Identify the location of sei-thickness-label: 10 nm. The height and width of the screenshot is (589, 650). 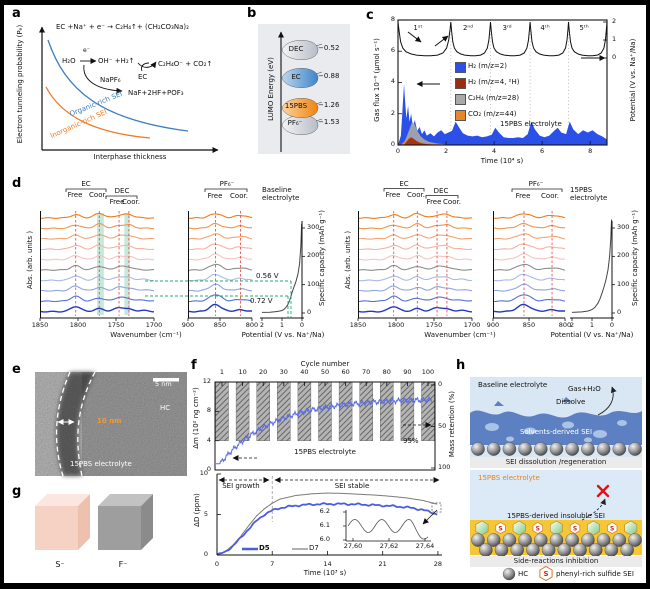
(109, 421).